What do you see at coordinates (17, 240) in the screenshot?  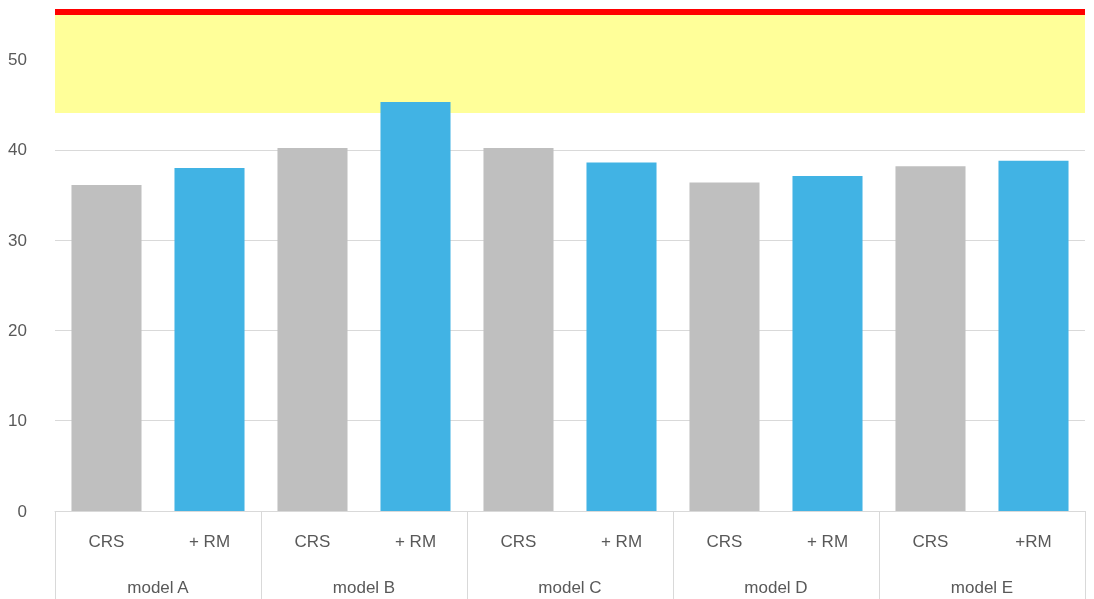 I see `y-tick-label: 30` at bounding box center [17, 240].